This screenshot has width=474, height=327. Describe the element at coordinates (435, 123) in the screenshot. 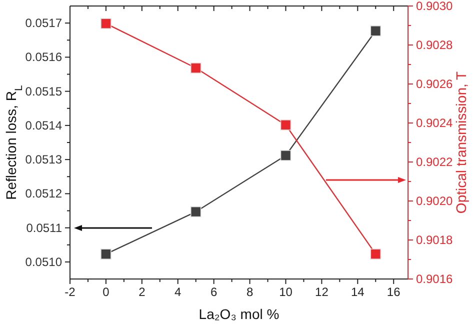

I see `y2-tick-label: 0.9024` at that location.